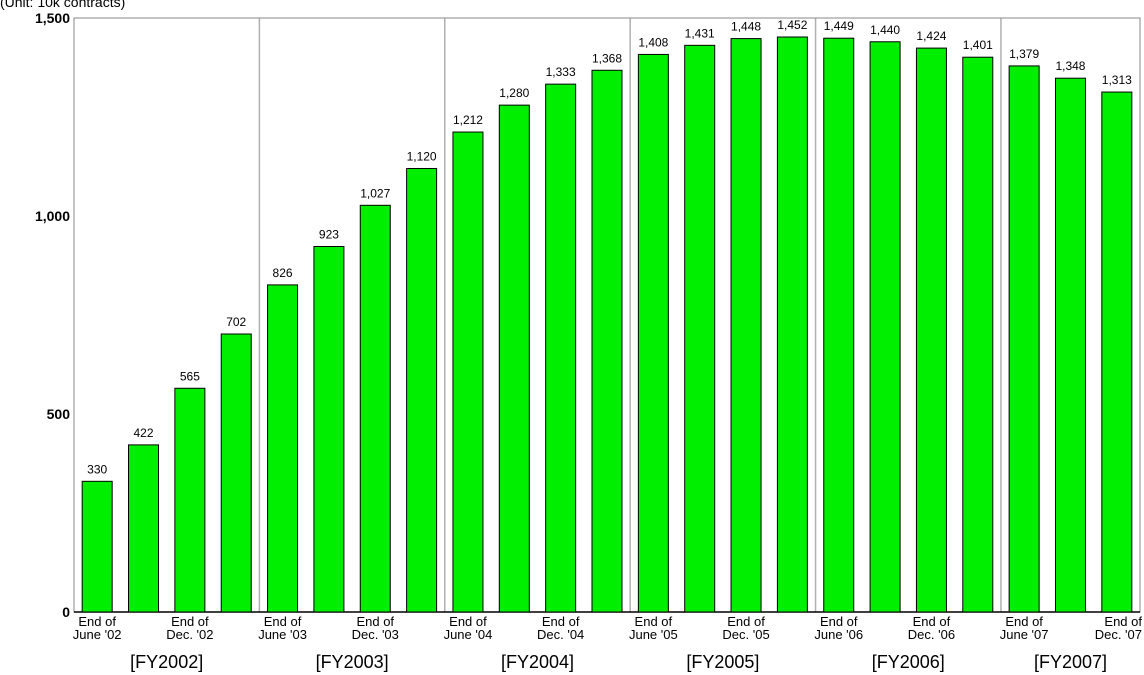 This screenshot has height=675, width=1144. Describe the element at coordinates (1118, 634) in the screenshot. I see `x-tick-label-line: Dec. '07` at that location.